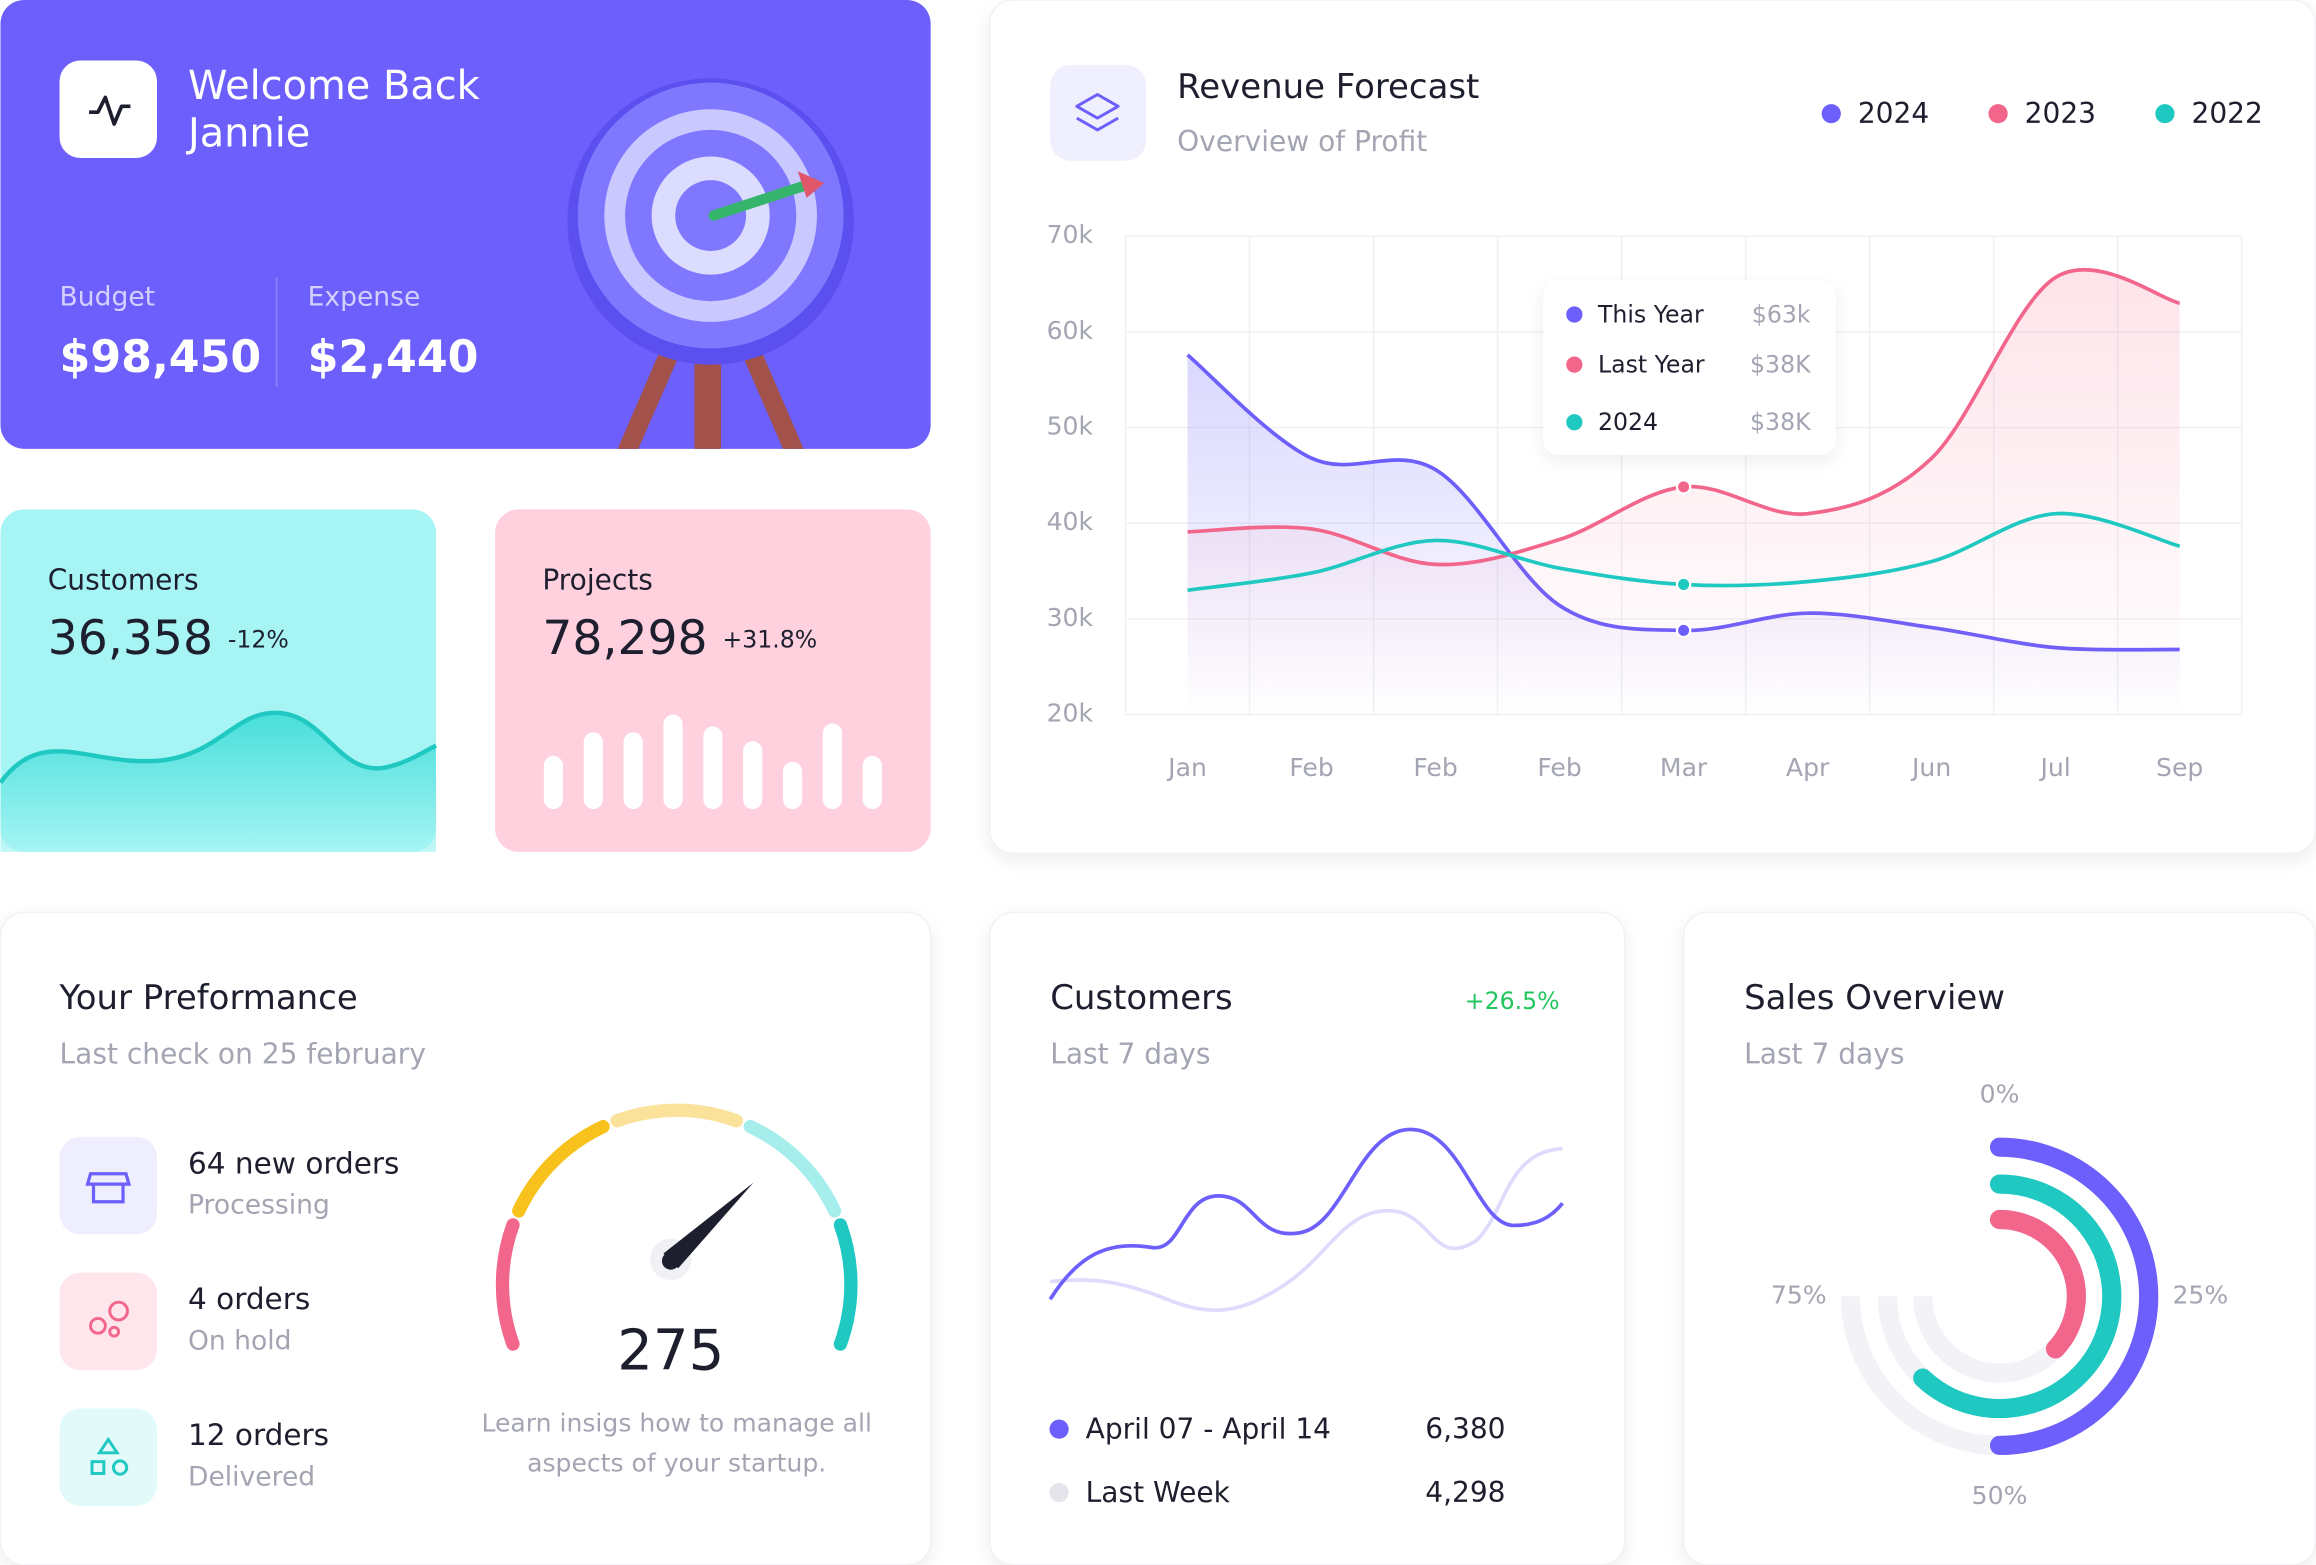 The width and height of the screenshot is (2316, 1565). Describe the element at coordinates (2000, 1495) in the screenshot. I see `radial-tick-label: 50%` at that location.